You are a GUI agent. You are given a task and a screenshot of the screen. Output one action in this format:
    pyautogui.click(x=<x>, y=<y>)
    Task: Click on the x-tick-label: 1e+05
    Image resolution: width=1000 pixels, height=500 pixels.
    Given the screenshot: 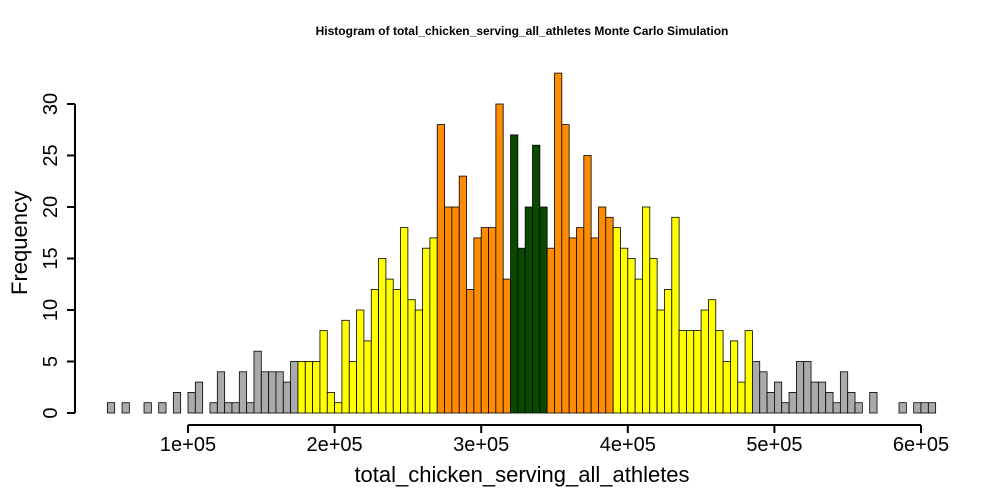 What is the action you would take?
    pyautogui.click(x=188, y=445)
    